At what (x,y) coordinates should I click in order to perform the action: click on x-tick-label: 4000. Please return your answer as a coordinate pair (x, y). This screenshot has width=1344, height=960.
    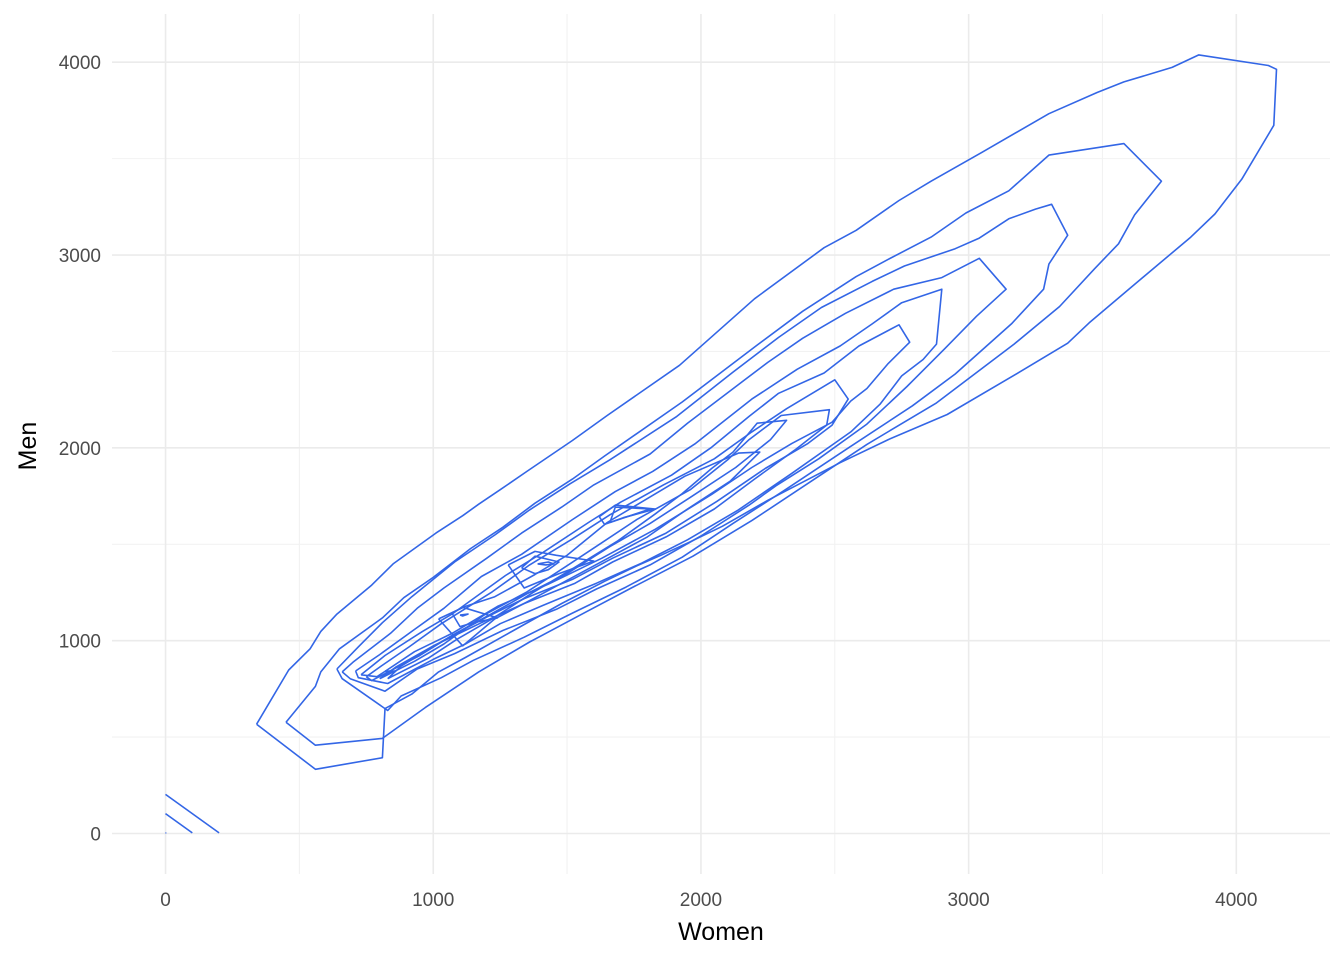
    Looking at the image, I should click on (1236, 900).